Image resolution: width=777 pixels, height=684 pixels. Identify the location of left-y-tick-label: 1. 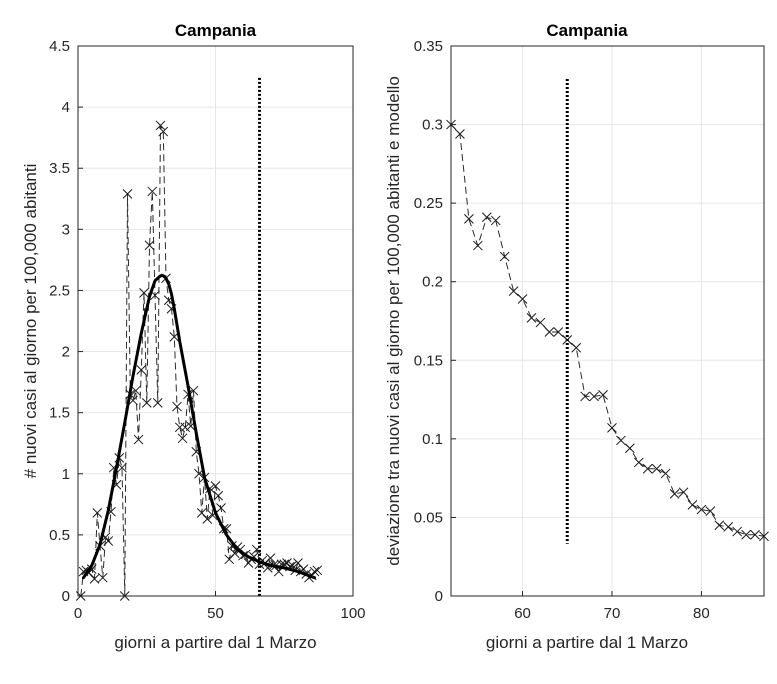
(66, 474).